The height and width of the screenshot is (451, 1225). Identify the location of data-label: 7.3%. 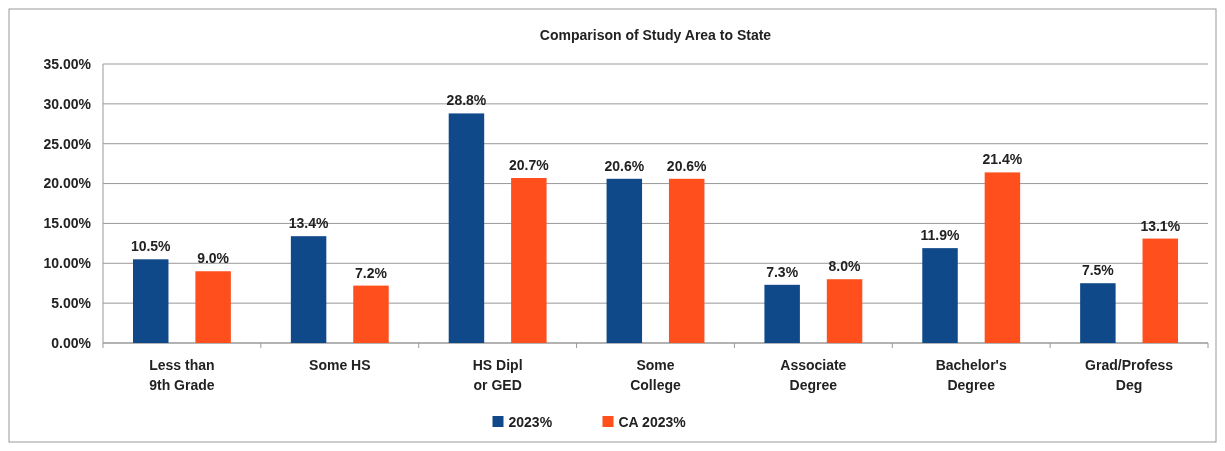
(782, 271).